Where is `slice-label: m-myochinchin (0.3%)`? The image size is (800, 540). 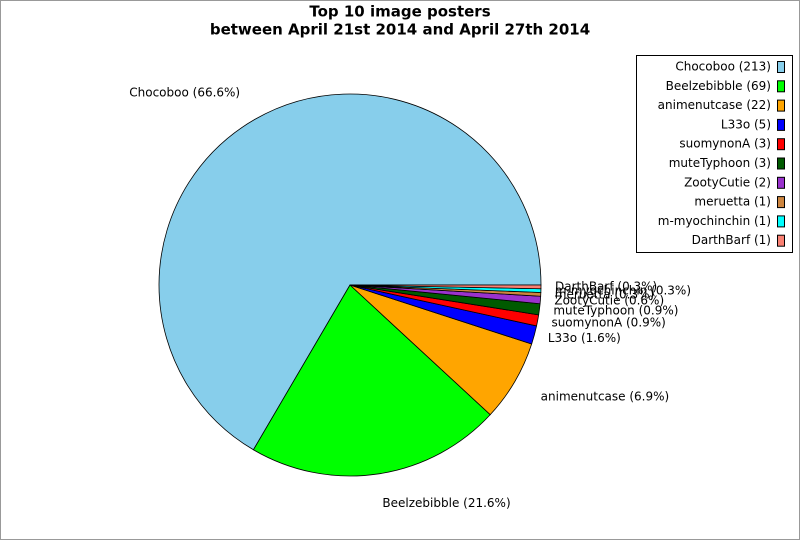 slice-label: m-myochinchin (0.3%) is located at coordinates (623, 291).